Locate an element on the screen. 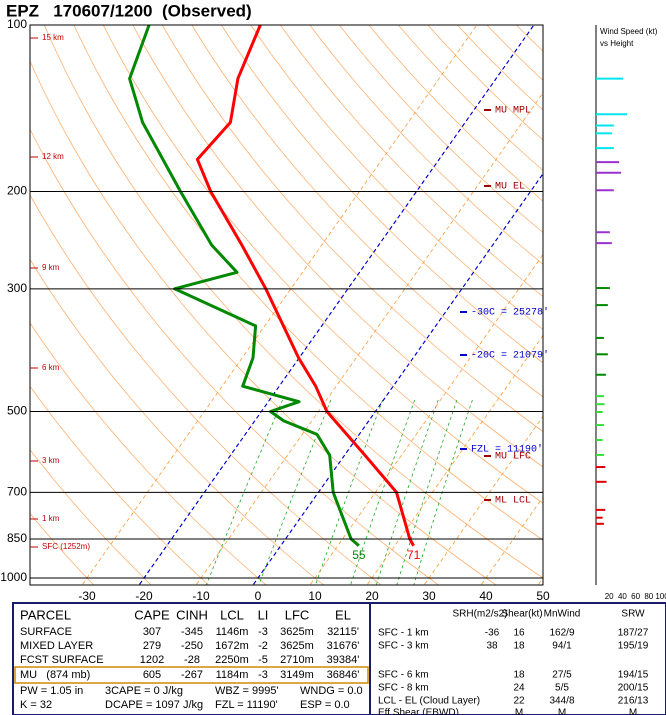  height-label: 15 km is located at coordinates (53, 37).